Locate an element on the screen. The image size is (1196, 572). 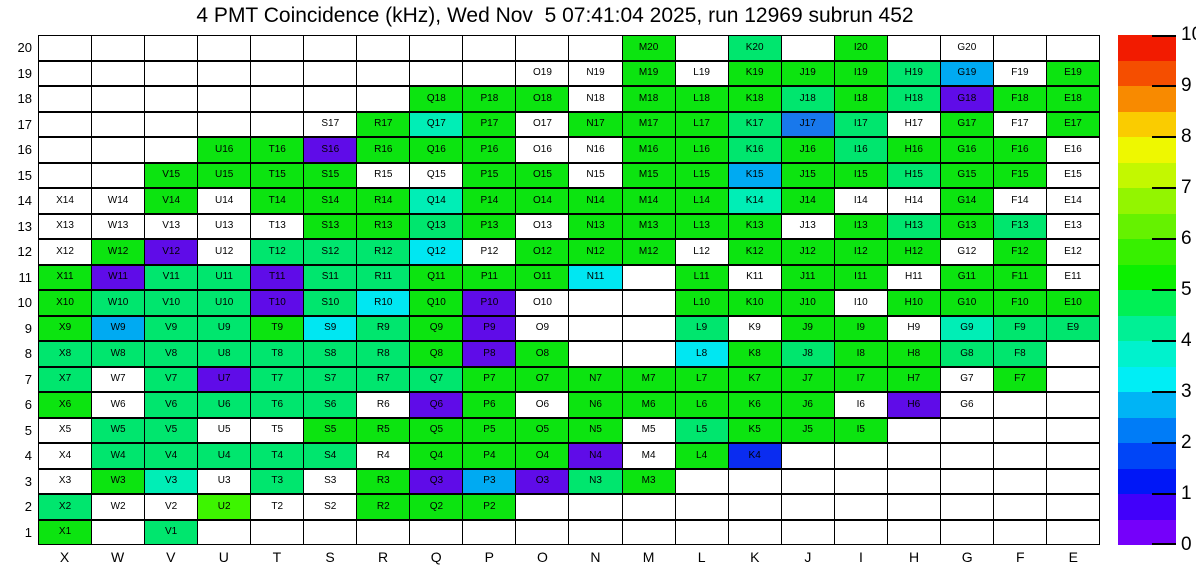
grid-cell-Q7: Q7 is located at coordinates (436, 379).